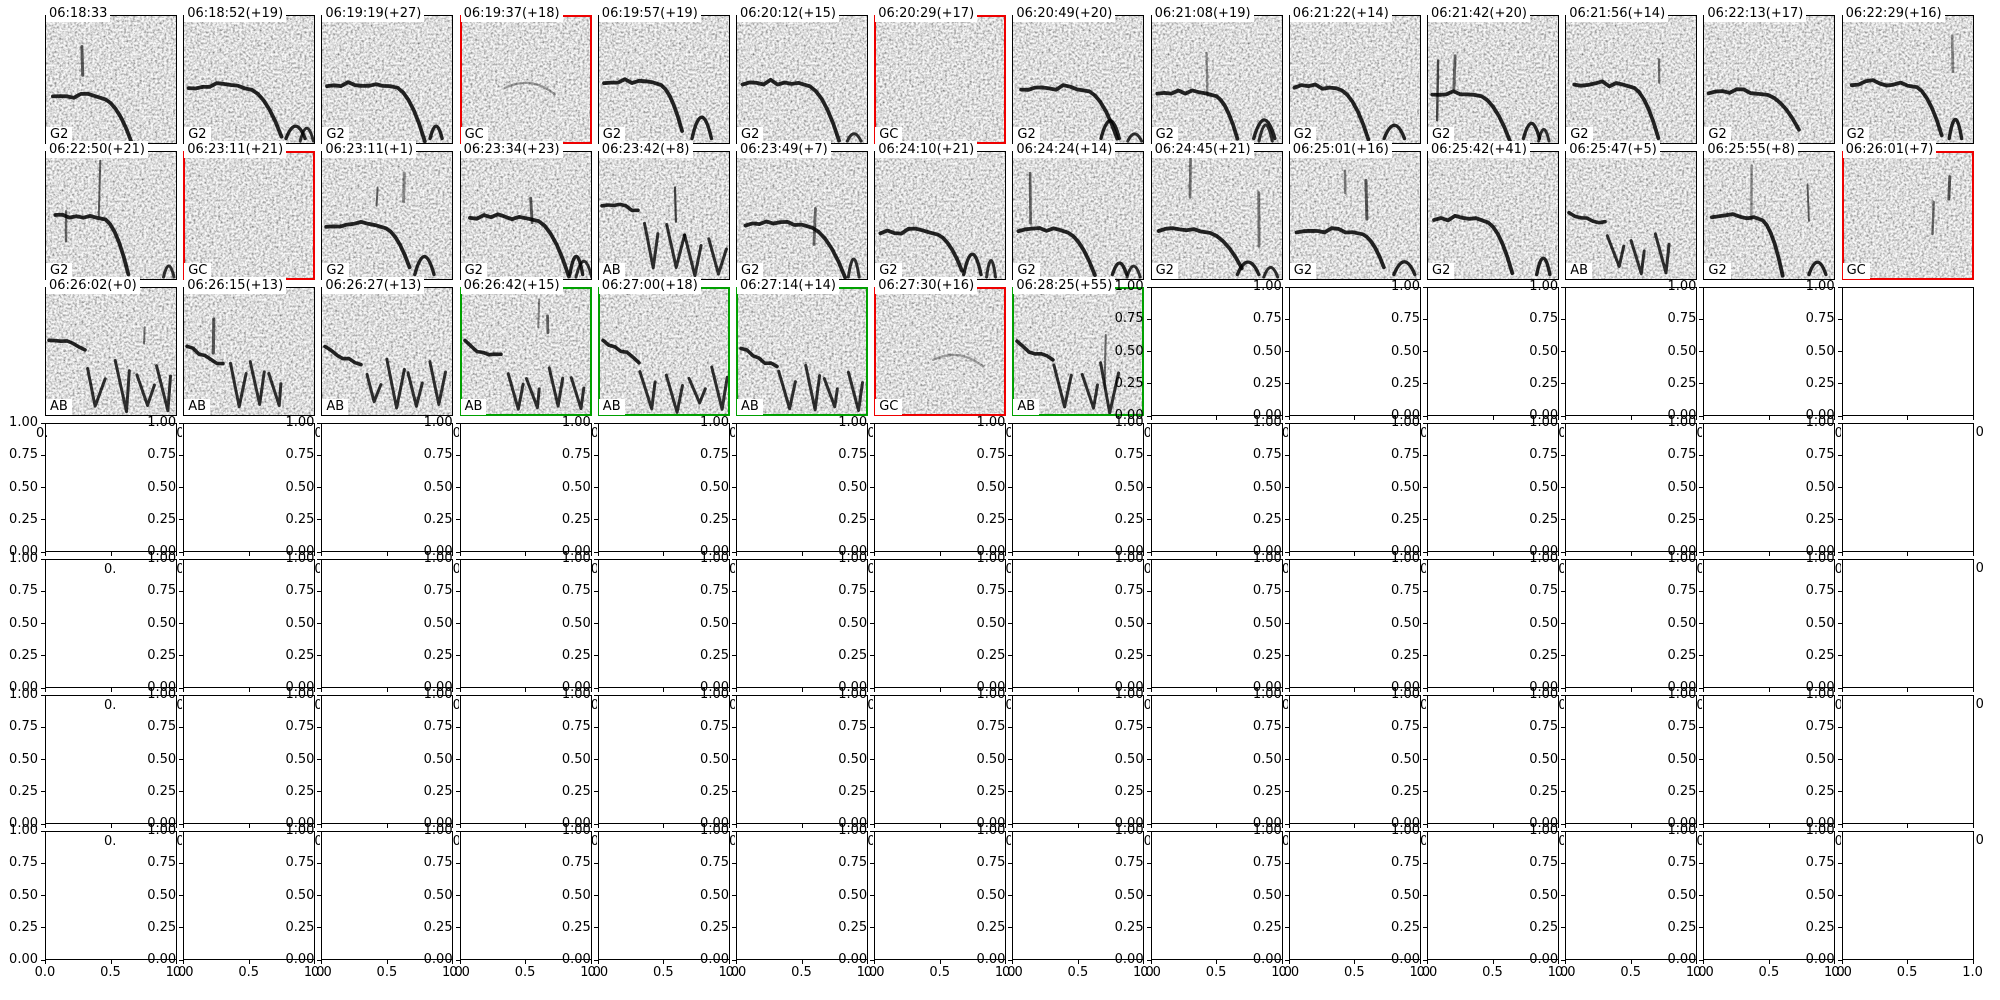 Image resolution: width=2000 pixels, height=1000 pixels. What do you see at coordinates (1631, 74) in the screenshot?
I see `spectrogram-panel: 06:21:56(+14) G2` at bounding box center [1631, 74].